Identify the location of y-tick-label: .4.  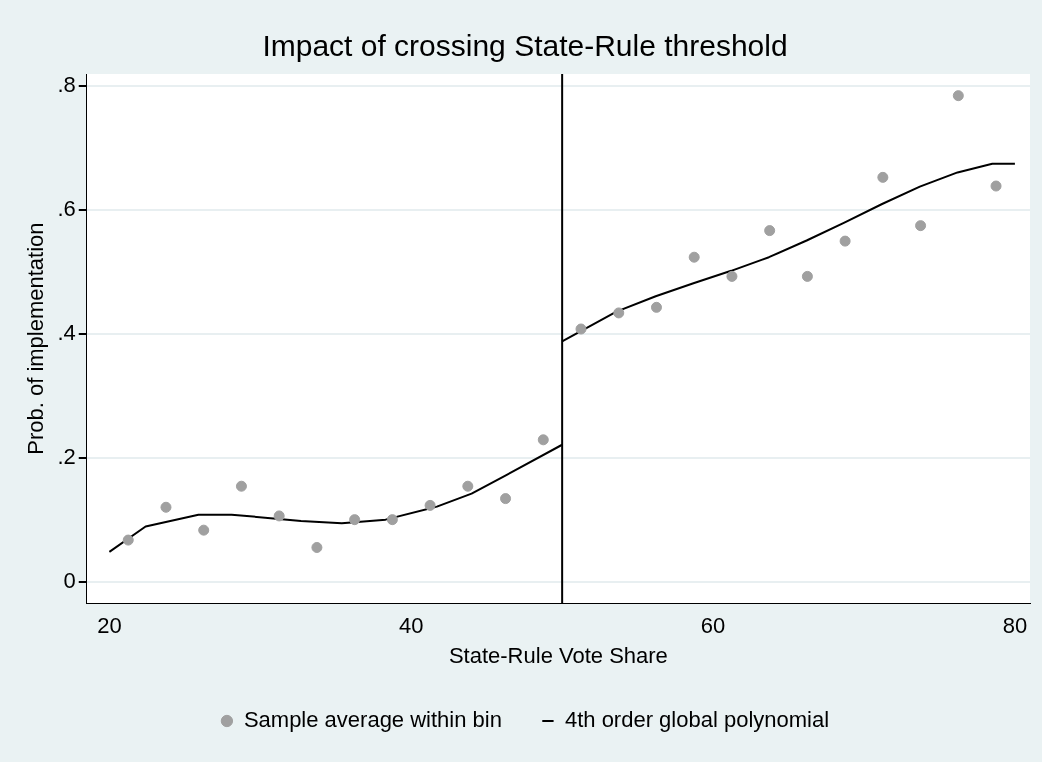
(66, 333).